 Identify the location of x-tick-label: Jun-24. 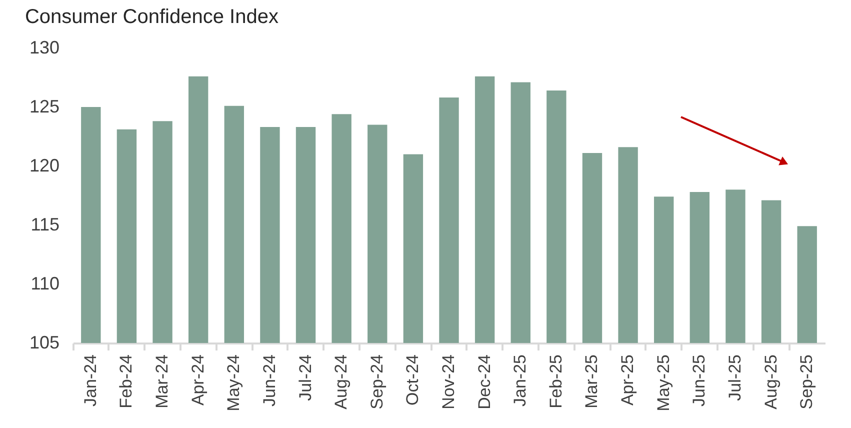
(269, 380).